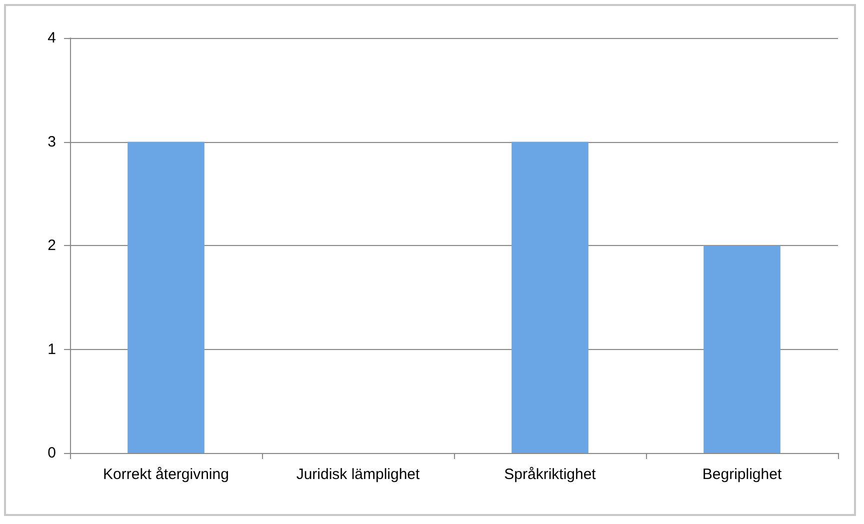 The height and width of the screenshot is (524, 864). What do you see at coordinates (550, 474) in the screenshot?
I see `x-tick-label: Språkriktighet` at bounding box center [550, 474].